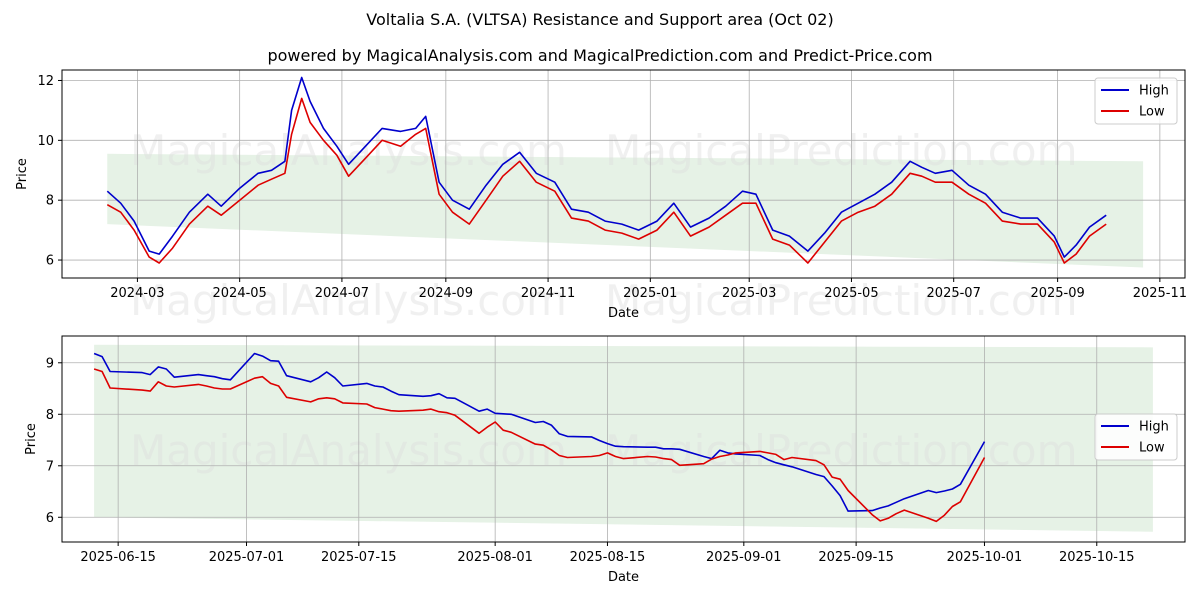 The image size is (1200, 600). Describe the element at coordinates (247, 557) in the screenshot. I see `x-tick-label: 2025-07-01` at that location.